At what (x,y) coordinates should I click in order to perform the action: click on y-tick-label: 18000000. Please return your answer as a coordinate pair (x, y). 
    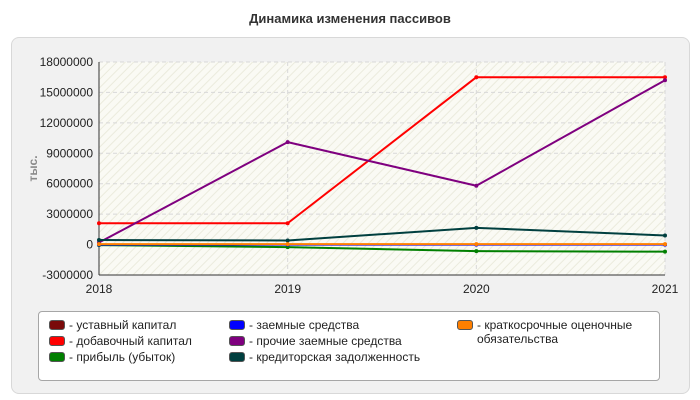
    Looking at the image, I should click on (67, 62).